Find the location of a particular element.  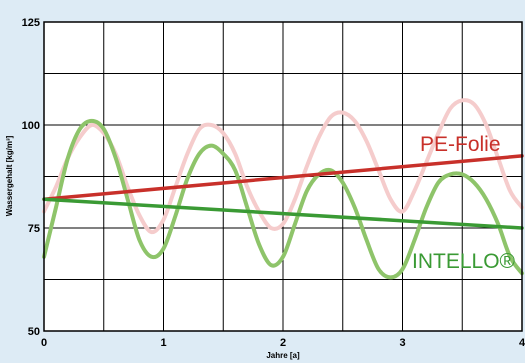

x-tick-labels: 0 1 2 3 4 is located at coordinates (283, 343).